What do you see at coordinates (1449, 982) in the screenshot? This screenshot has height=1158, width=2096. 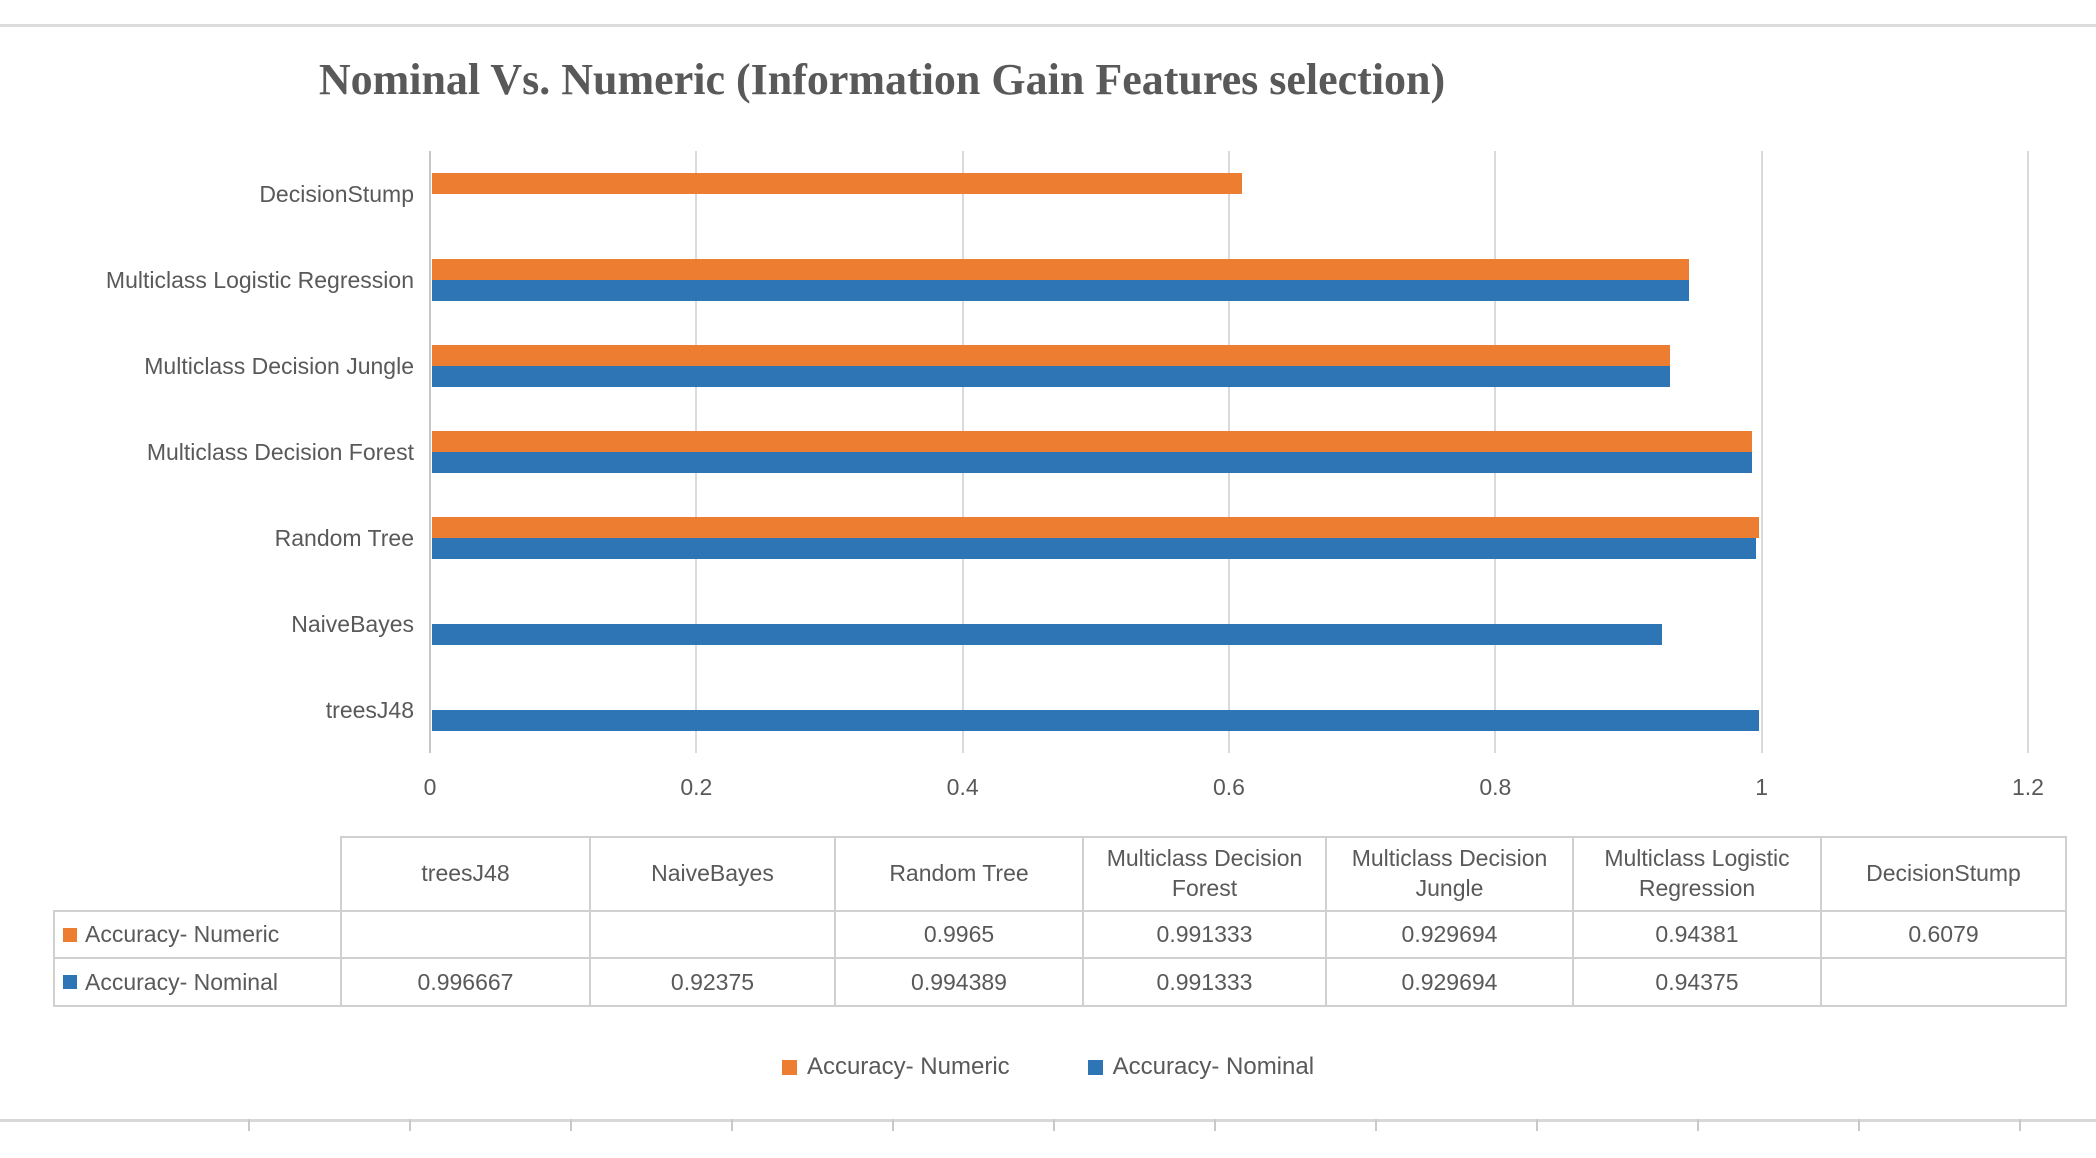 I see `table-cell-accuracy-nominal-multiclass-decision-jungle: 0.929694` at bounding box center [1449, 982].